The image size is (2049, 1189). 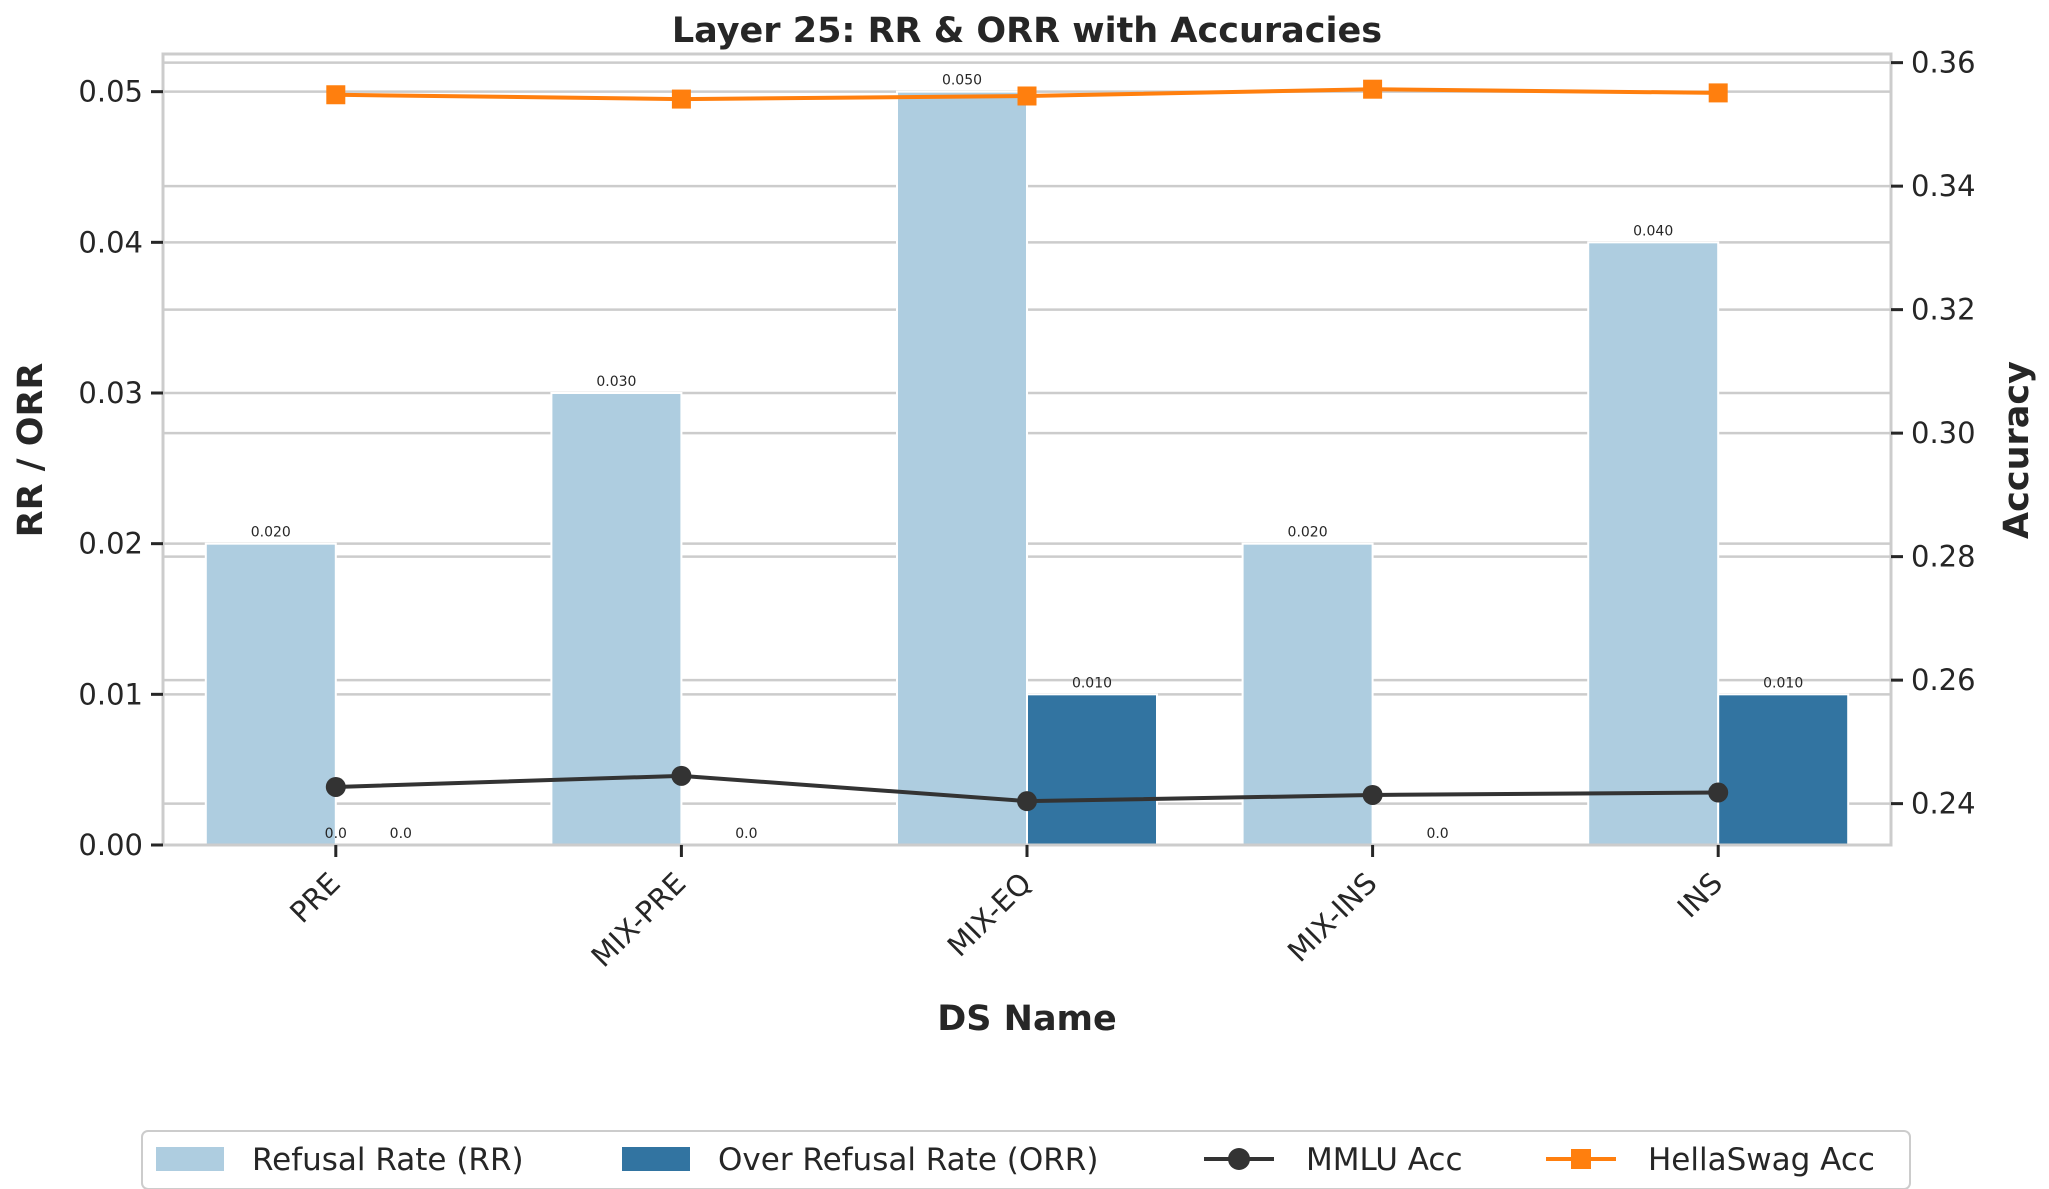 I want to click on x-tick-label: PRE, so click(x=315, y=898).